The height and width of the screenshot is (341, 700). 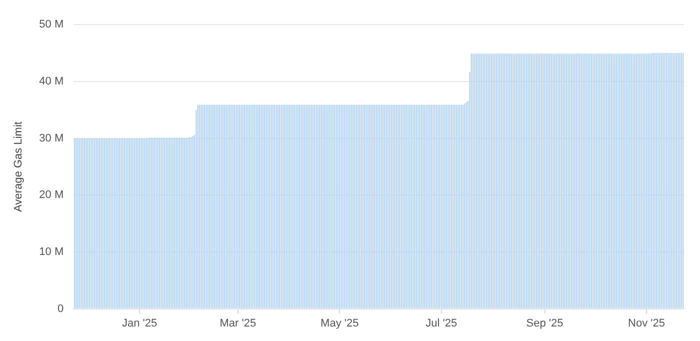 What do you see at coordinates (646, 323) in the screenshot?
I see `x-tick-label: Nov '25` at bounding box center [646, 323].